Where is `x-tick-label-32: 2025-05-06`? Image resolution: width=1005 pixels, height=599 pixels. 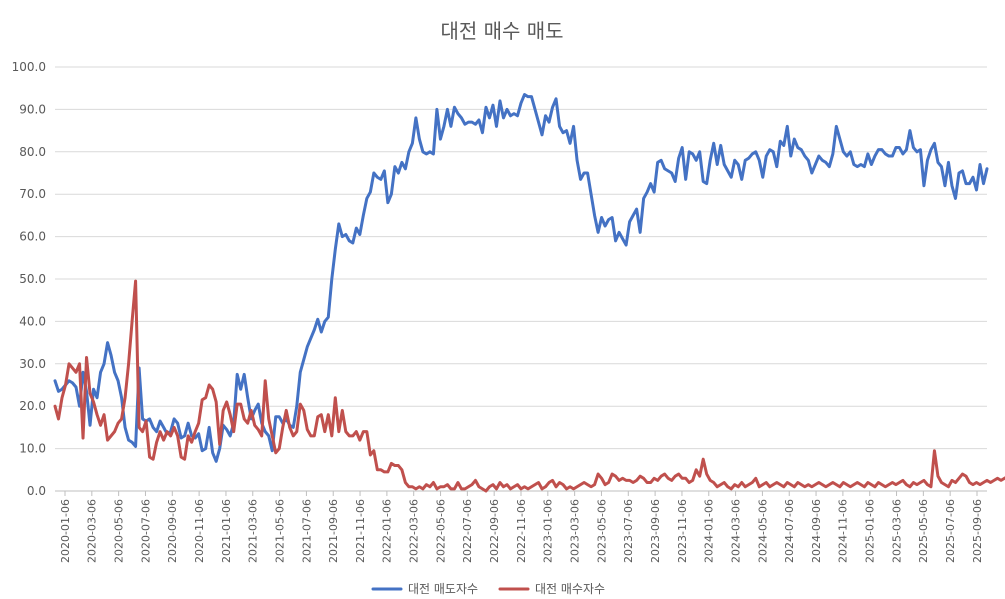 x-tick-label-32: 2025-05-06 is located at coordinates (923, 531).